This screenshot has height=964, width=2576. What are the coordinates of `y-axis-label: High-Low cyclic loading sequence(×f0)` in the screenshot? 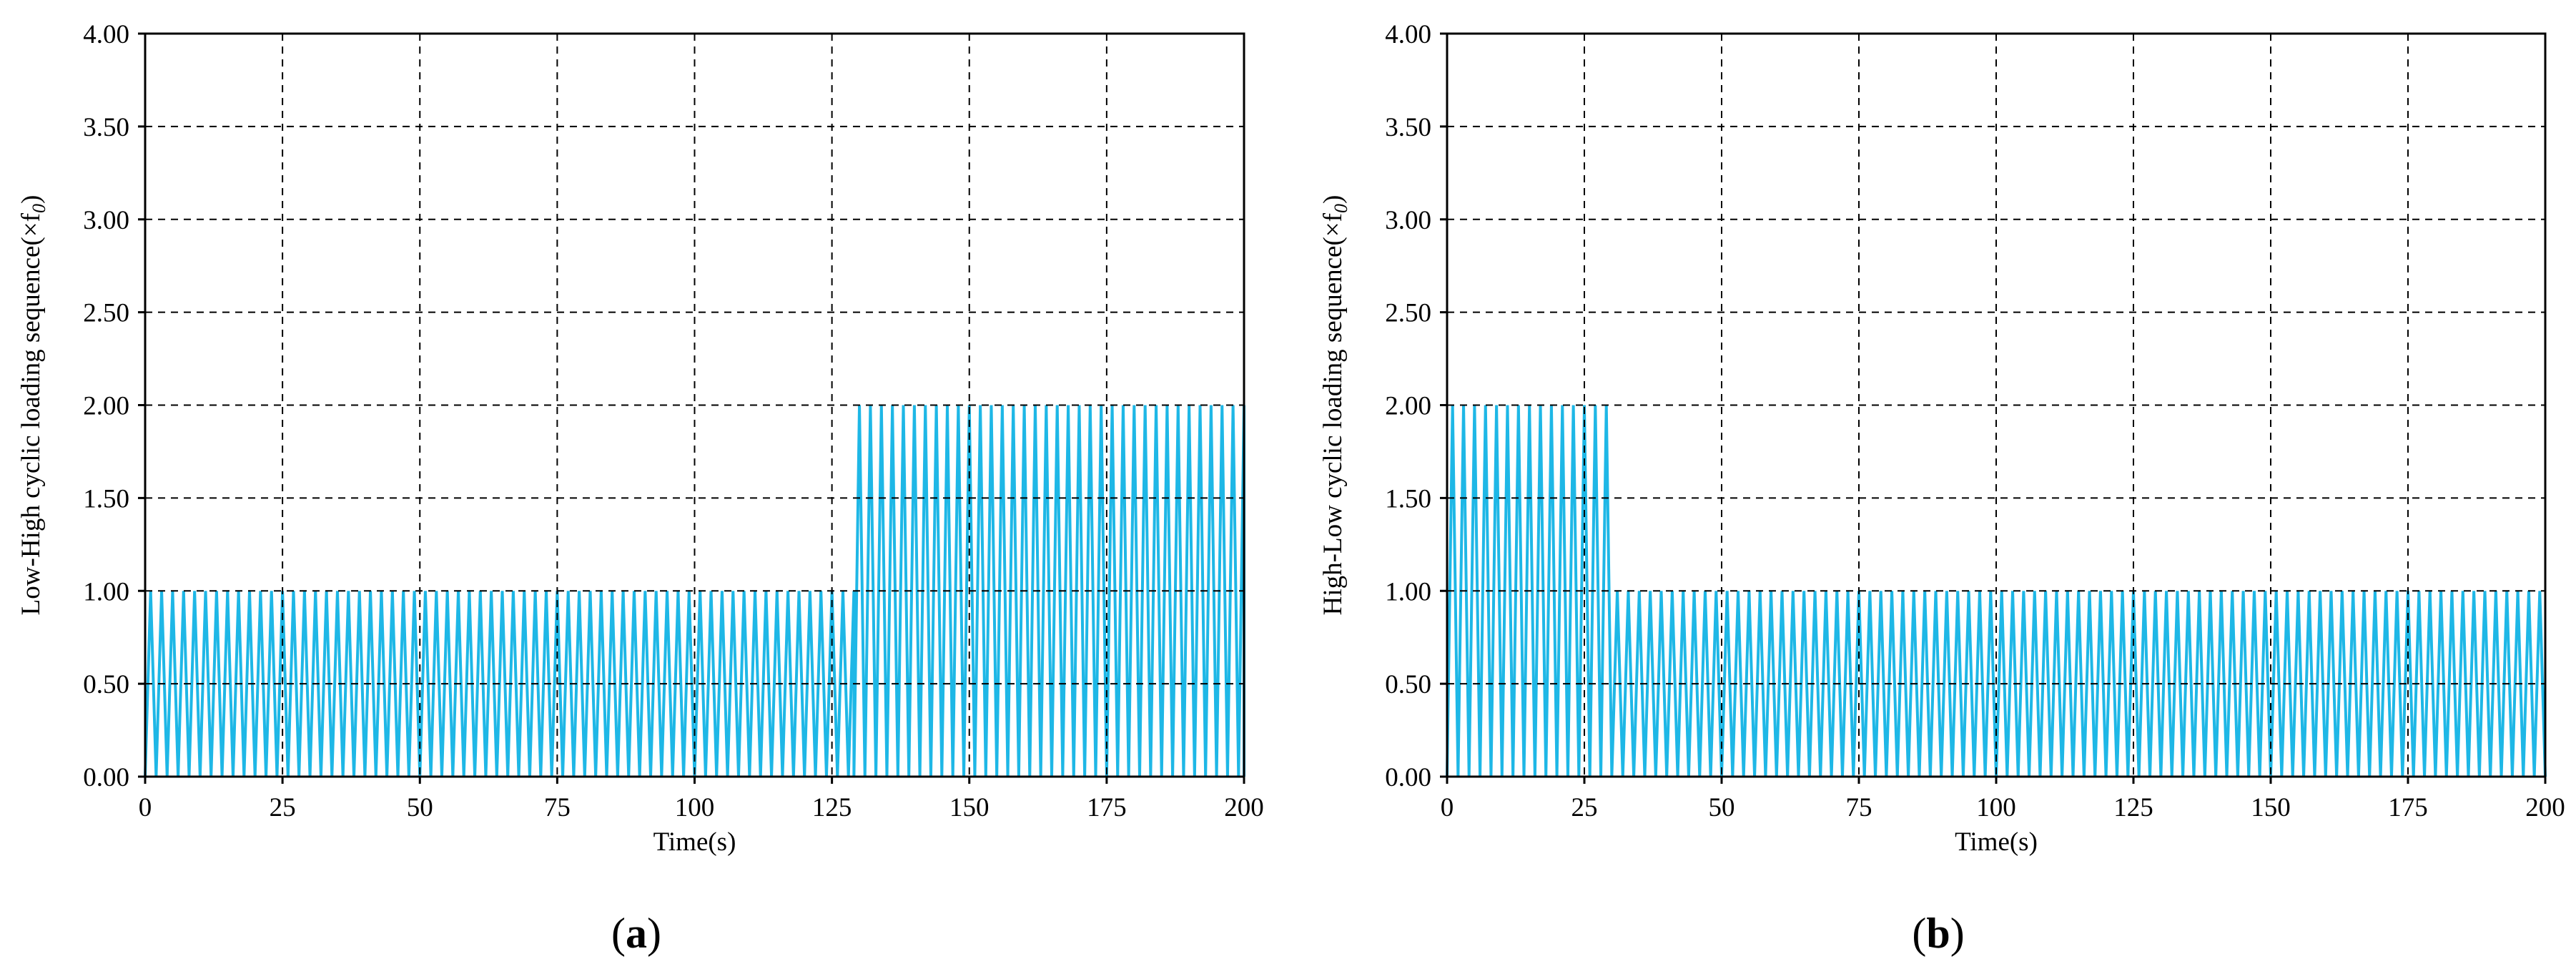 It's located at (1334, 405).